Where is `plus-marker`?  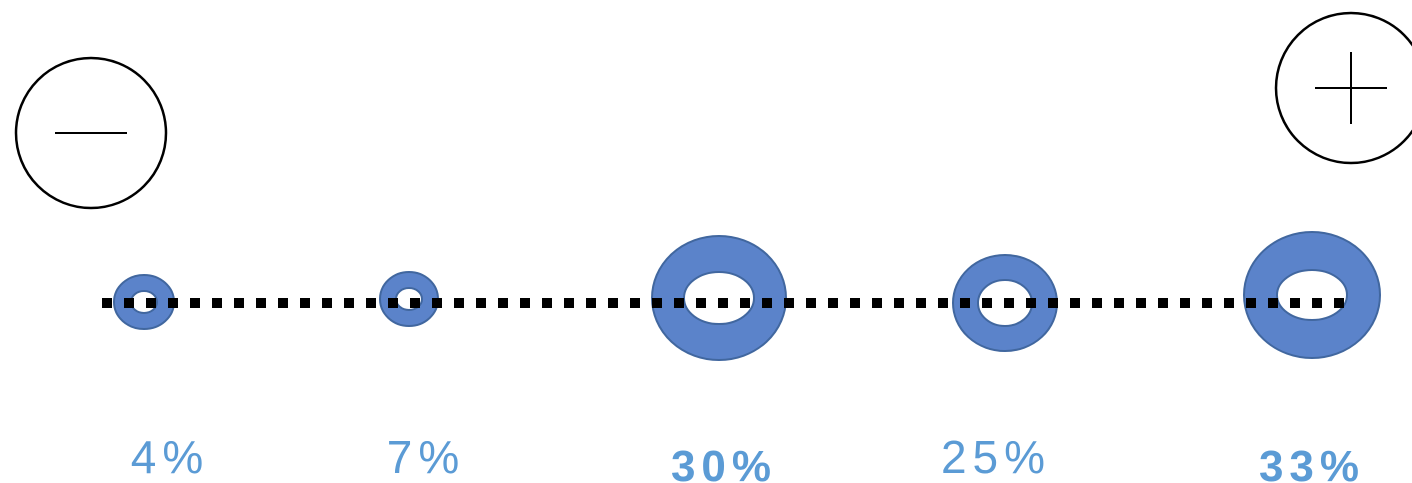 plus-marker is located at coordinates (1343, 88).